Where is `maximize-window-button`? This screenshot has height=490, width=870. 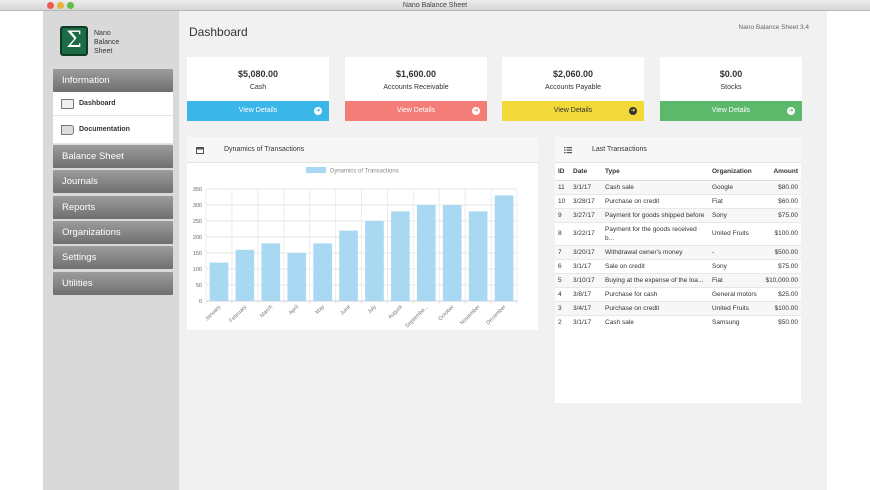
maximize-window-button is located at coordinates (70, 5).